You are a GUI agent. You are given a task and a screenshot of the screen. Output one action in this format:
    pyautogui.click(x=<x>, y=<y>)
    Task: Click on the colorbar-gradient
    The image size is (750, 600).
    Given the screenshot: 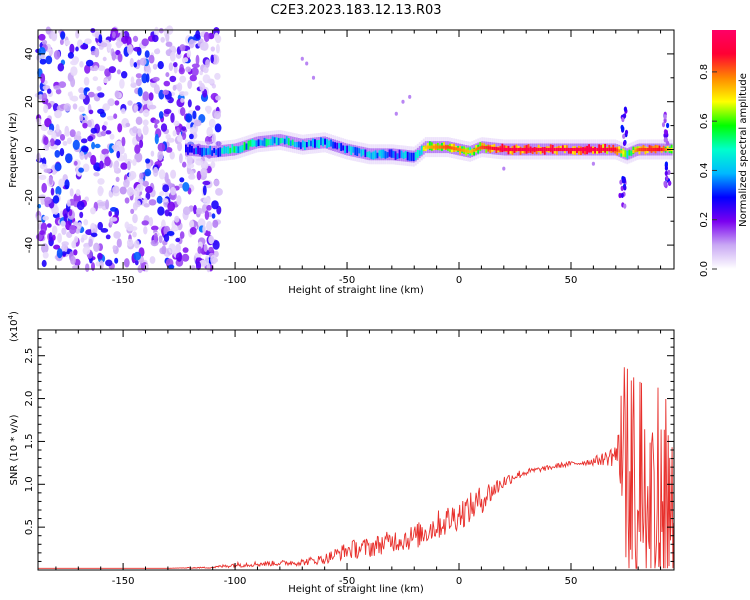 What is the action you would take?
    pyautogui.click(x=724, y=149)
    